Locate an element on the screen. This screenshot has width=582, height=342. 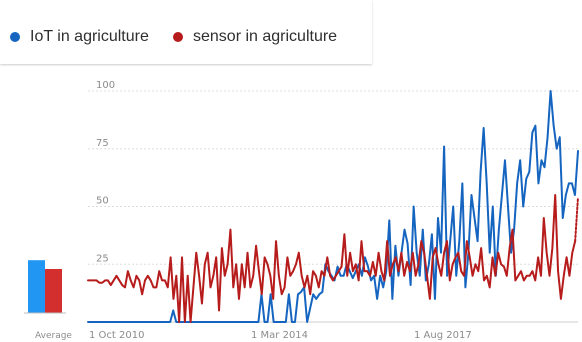
y-tick-label: 100 is located at coordinates (105, 85).